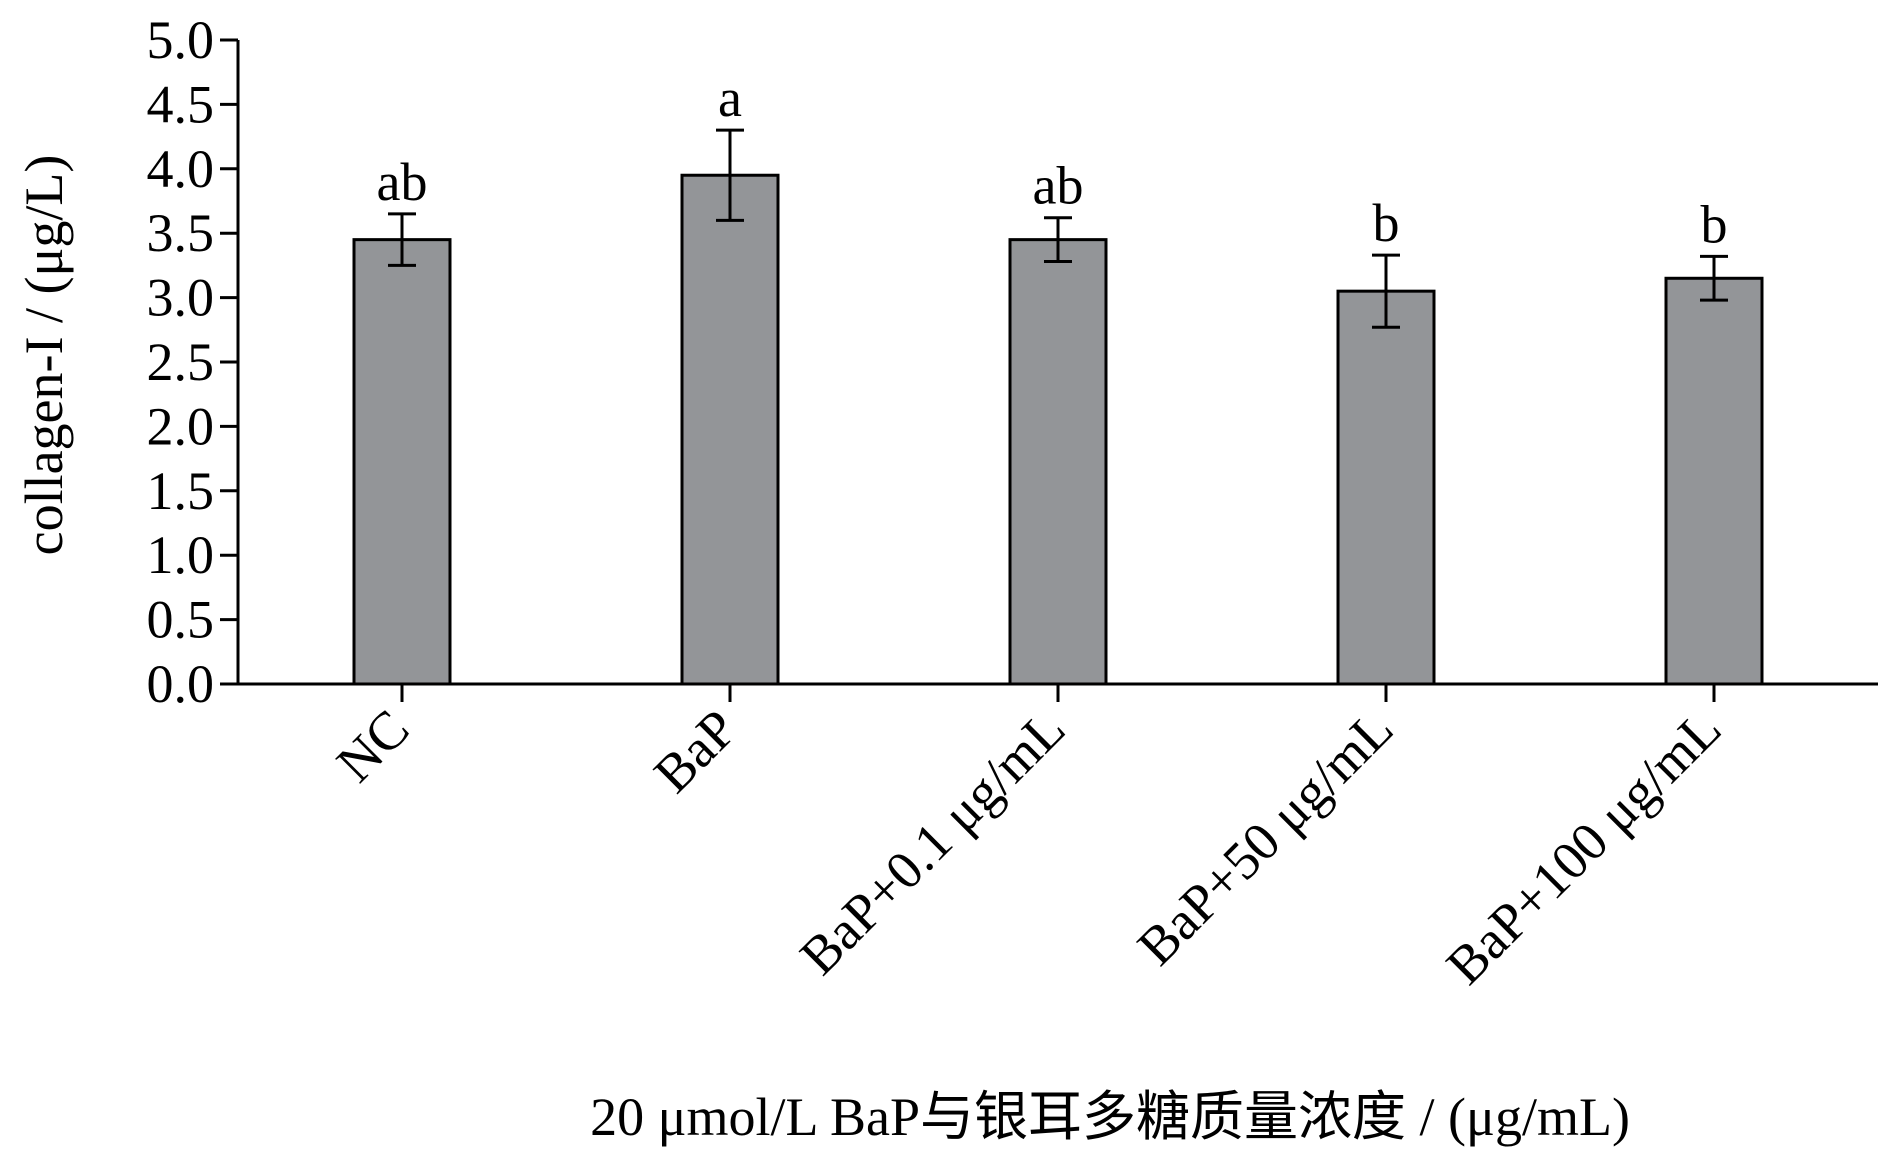 This screenshot has width=1890, height=1162. What do you see at coordinates (181, 426) in the screenshot?
I see `y-tick-label: 2.0` at bounding box center [181, 426].